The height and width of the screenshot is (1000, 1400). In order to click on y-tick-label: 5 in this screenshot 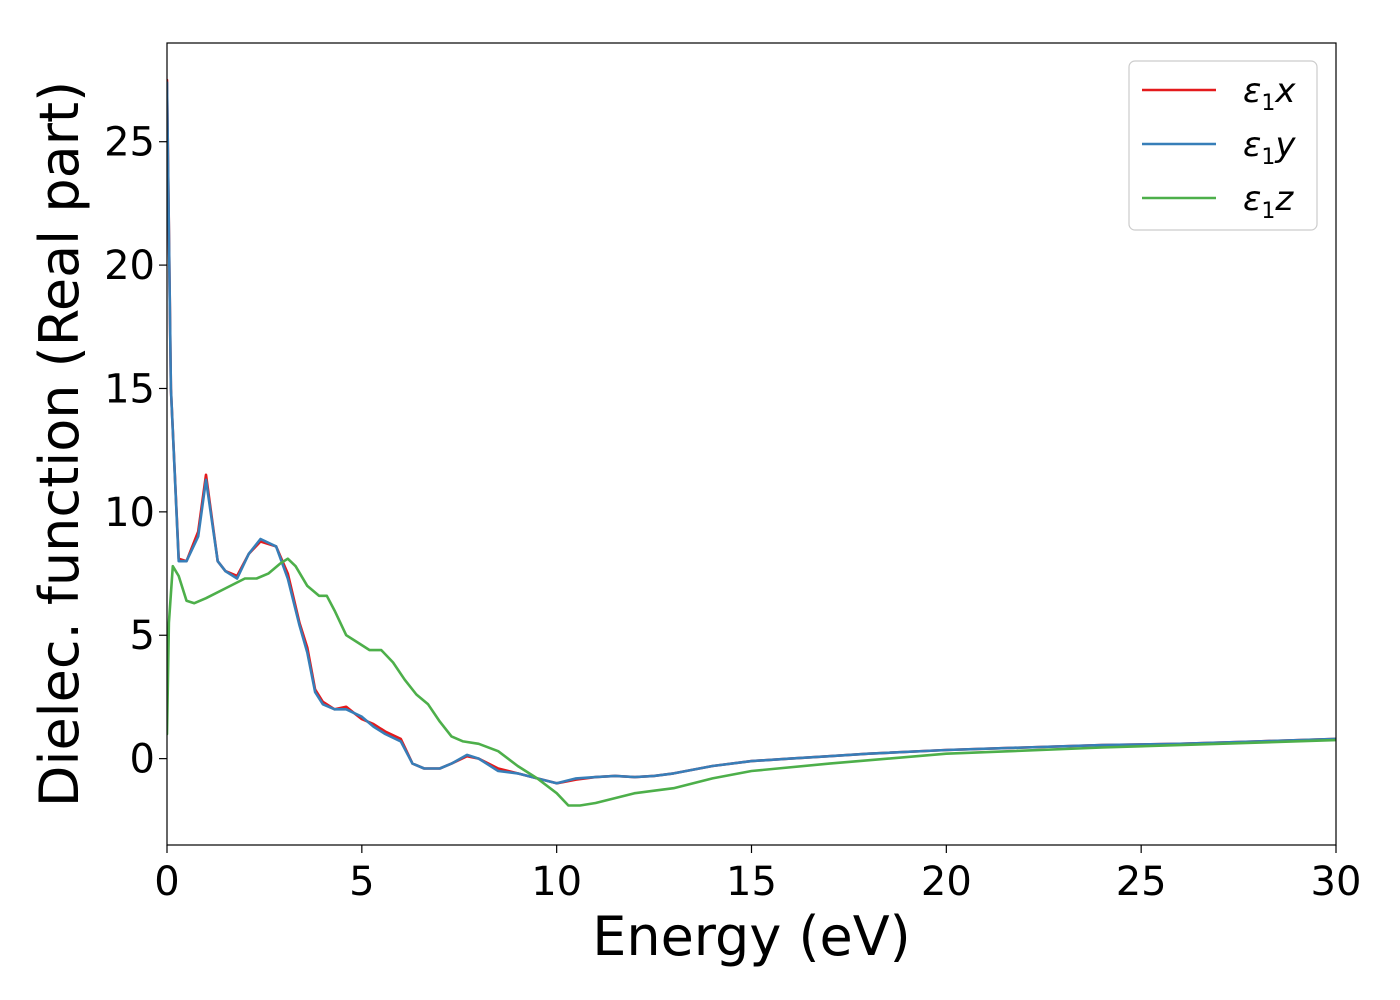, I will do `click(142, 636)`.